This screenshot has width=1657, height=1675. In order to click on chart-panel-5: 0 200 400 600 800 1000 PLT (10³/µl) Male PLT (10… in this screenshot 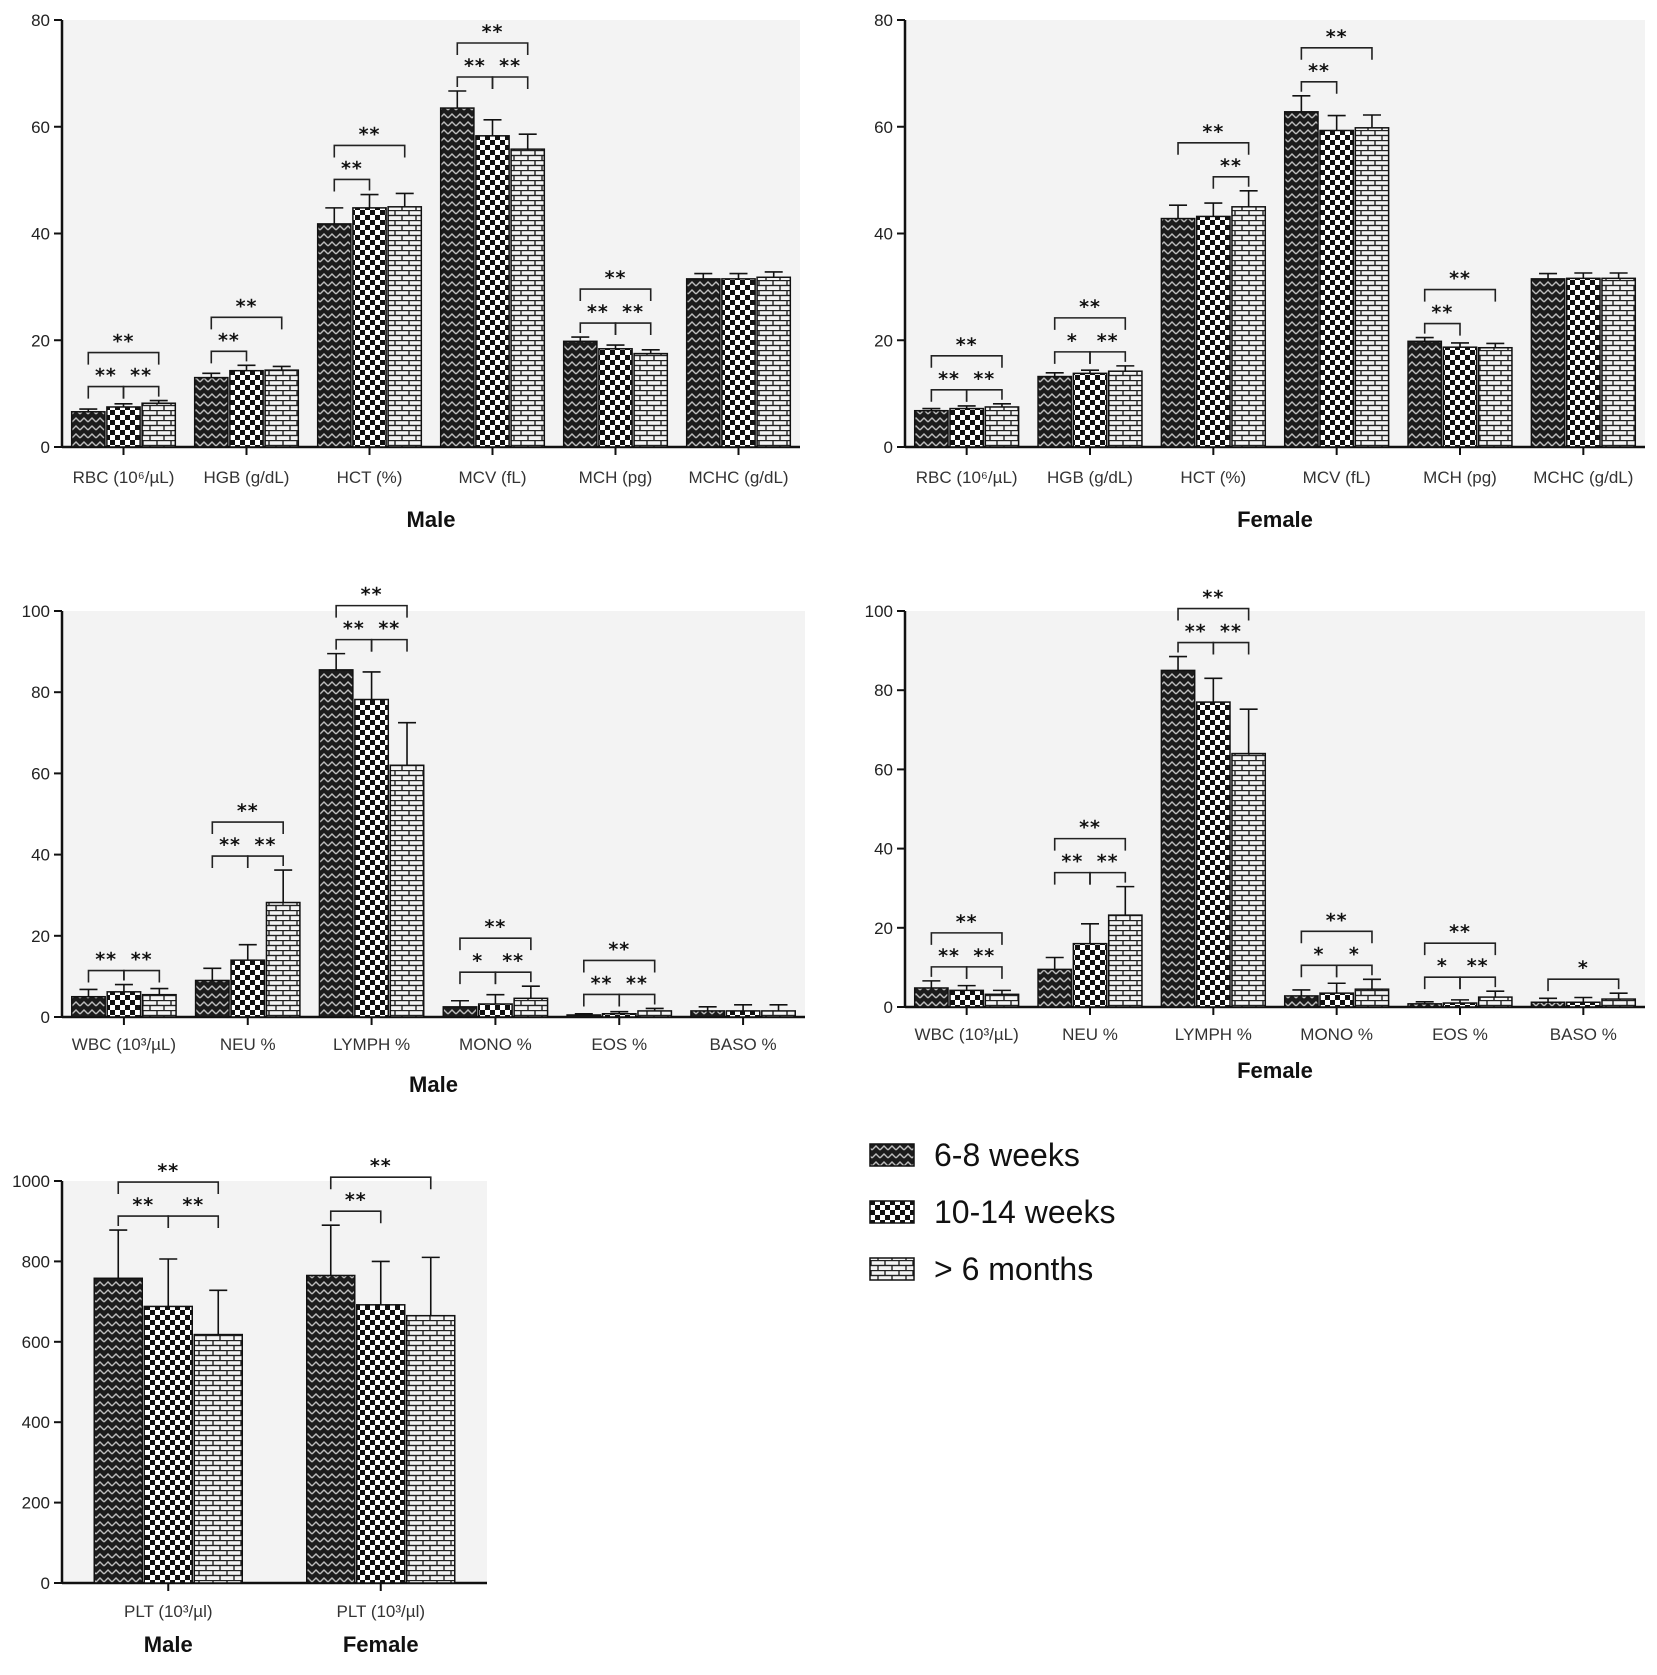, I will do `click(249, 1406)`.